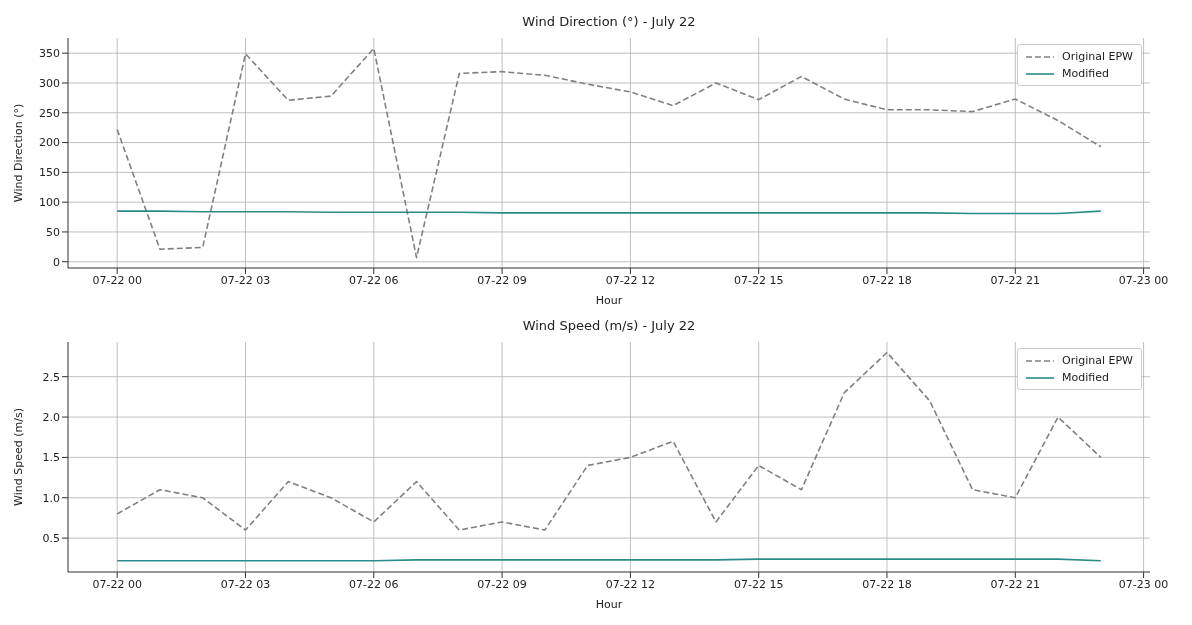 This screenshot has height=625, width=1192. I want to click on y-tick-label: 100, so click(49, 203).